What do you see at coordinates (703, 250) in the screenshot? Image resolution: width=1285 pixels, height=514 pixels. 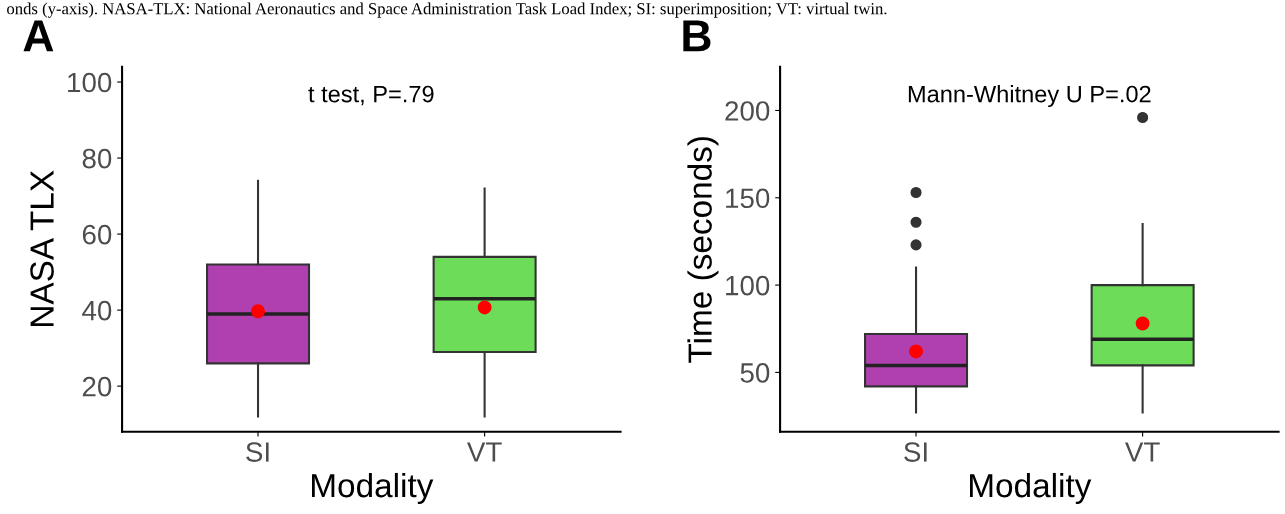 I see `y-axis-title: Time (seconds)` at bounding box center [703, 250].